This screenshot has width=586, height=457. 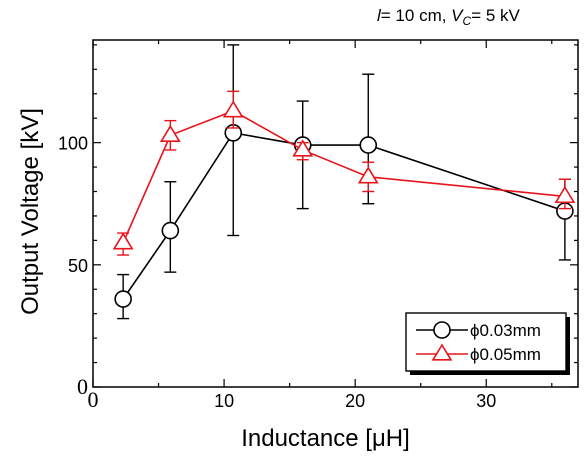 What do you see at coordinates (486, 342) in the screenshot?
I see `legend-box` at bounding box center [486, 342].